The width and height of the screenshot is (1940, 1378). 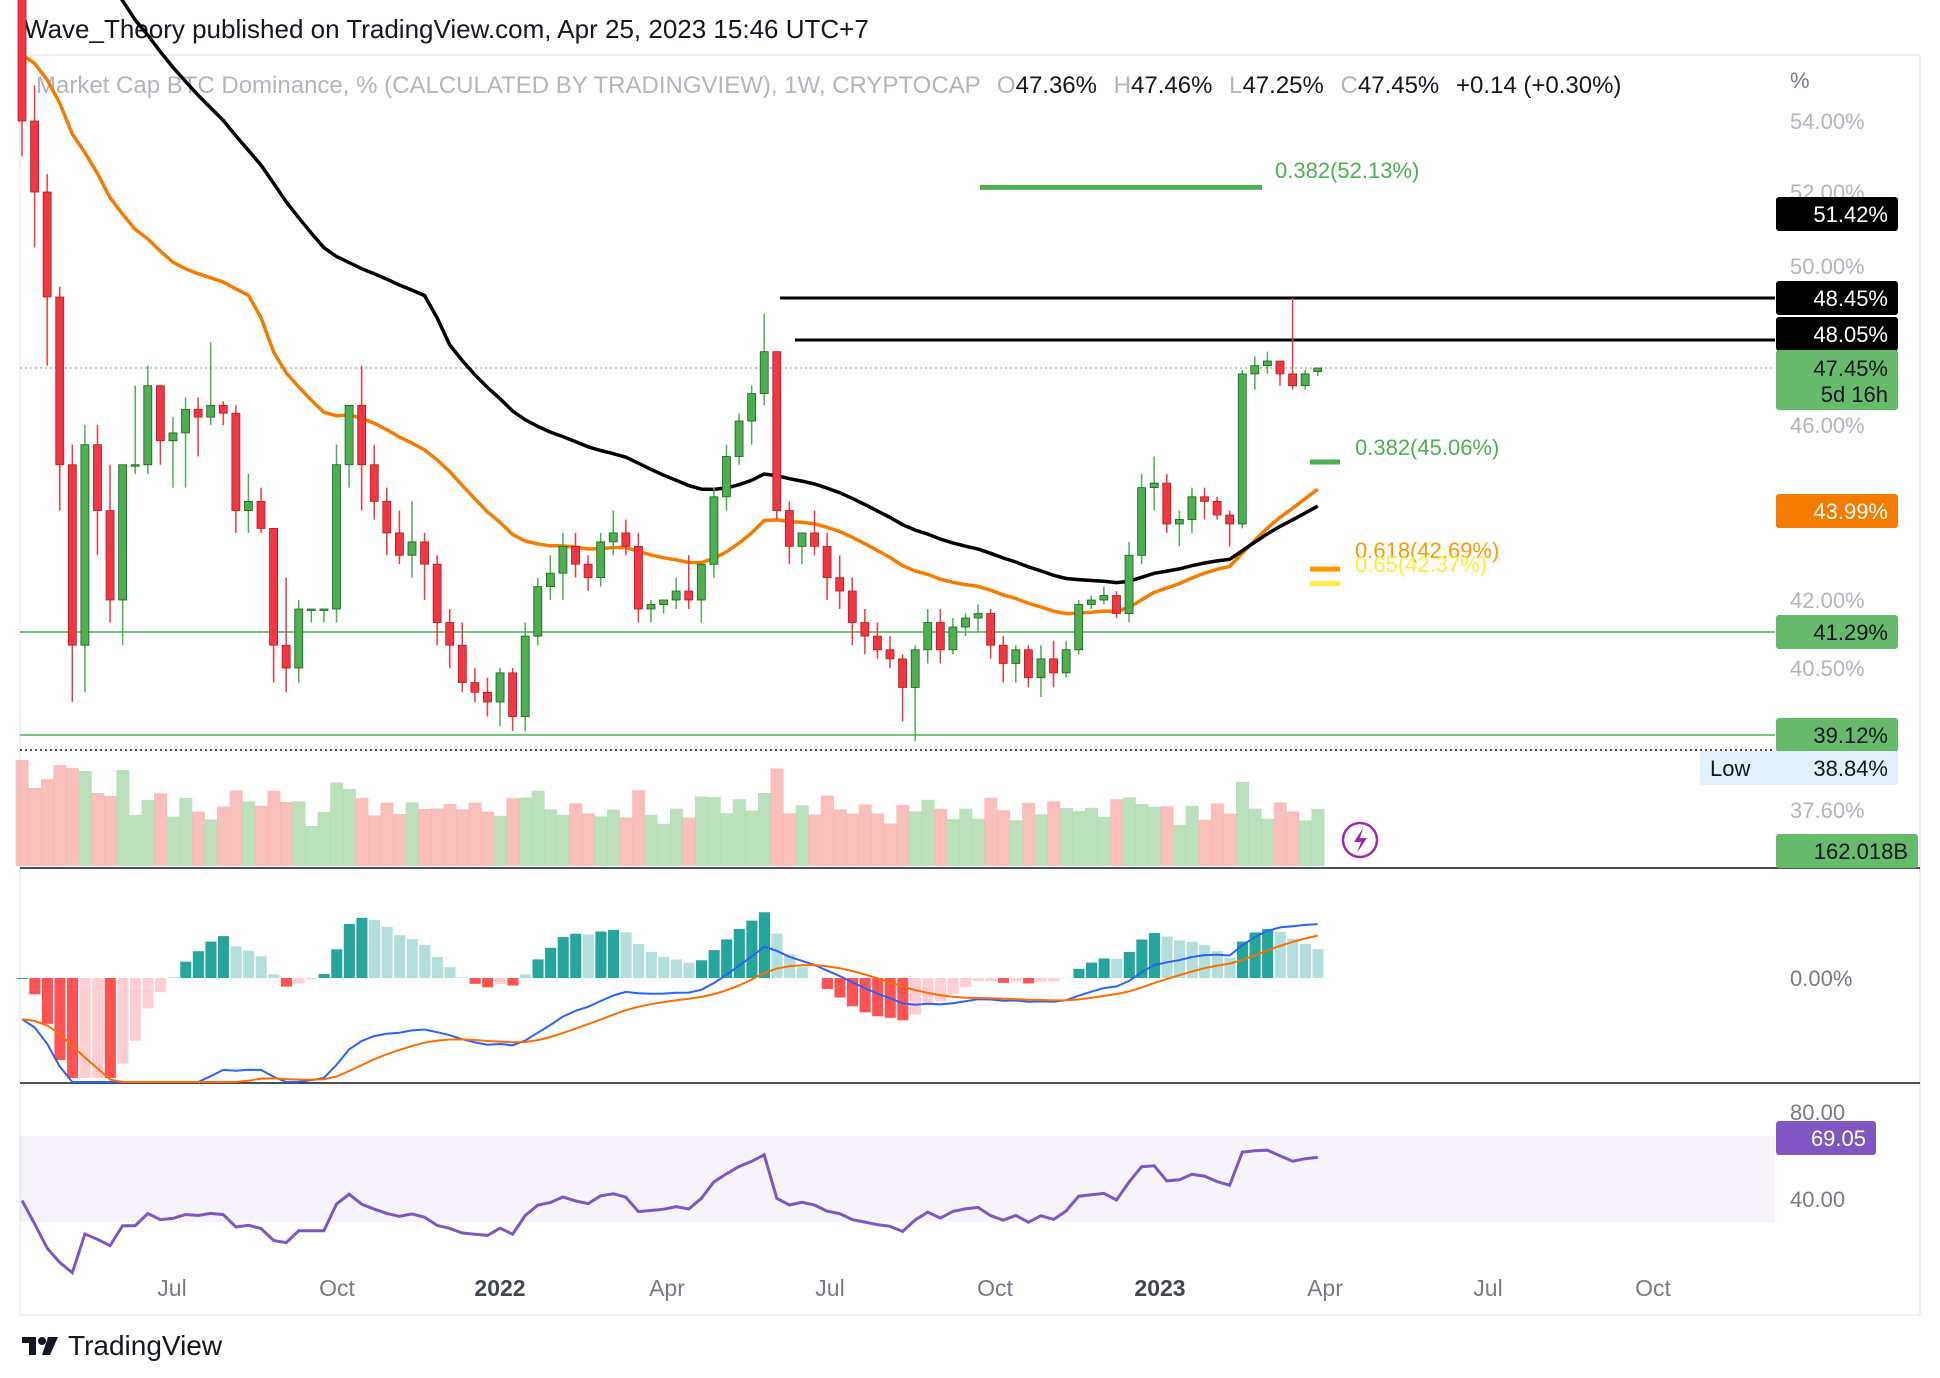 I want to click on ema-slow-badge-bg, so click(x=1837, y=214).